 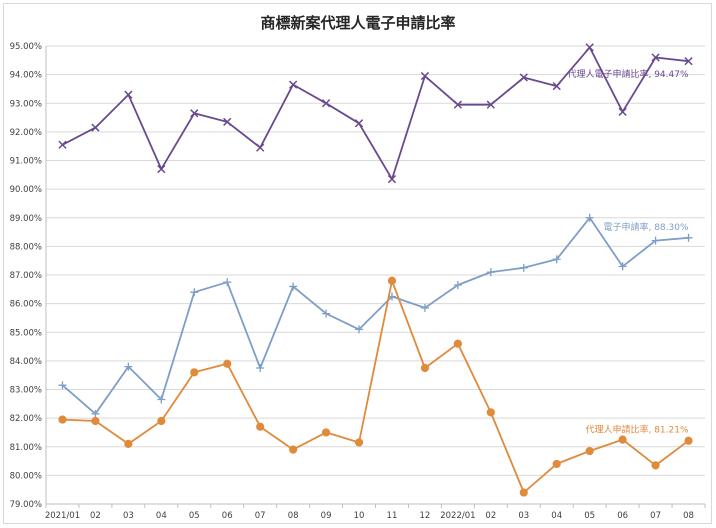 What do you see at coordinates (26, 362) in the screenshot?
I see `y-tick-label: 84.00%` at bounding box center [26, 362].